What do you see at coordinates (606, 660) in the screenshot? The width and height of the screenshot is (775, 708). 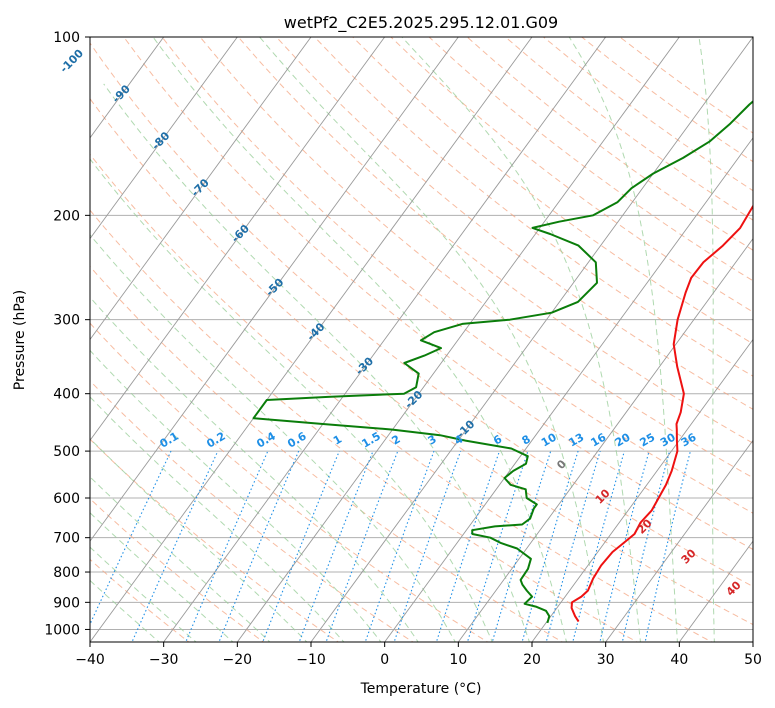 I see `x-tick-label: 30` at bounding box center [606, 660].